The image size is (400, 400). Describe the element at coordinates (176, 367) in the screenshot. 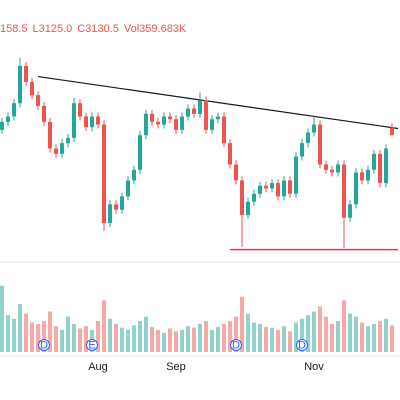

I see `x-tick-label: Sep` at that location.